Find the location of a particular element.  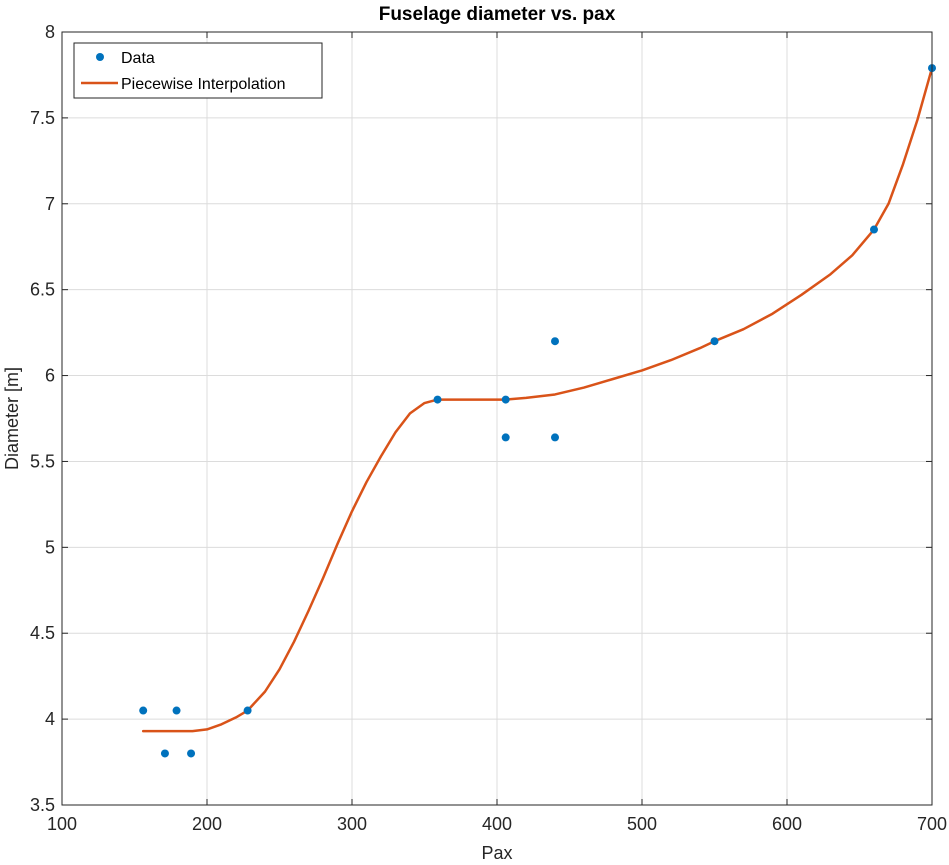

legend-label-data: Data is located at coordinates (138, 58).